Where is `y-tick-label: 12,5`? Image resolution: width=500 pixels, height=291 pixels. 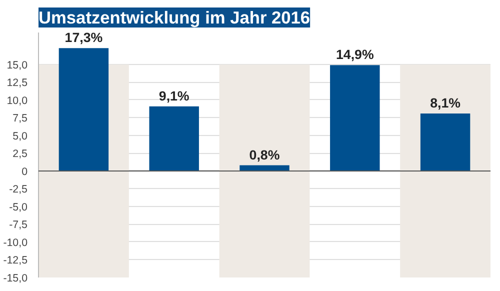
y-tick-label: 12,5 is located at coordinates (17, 83).